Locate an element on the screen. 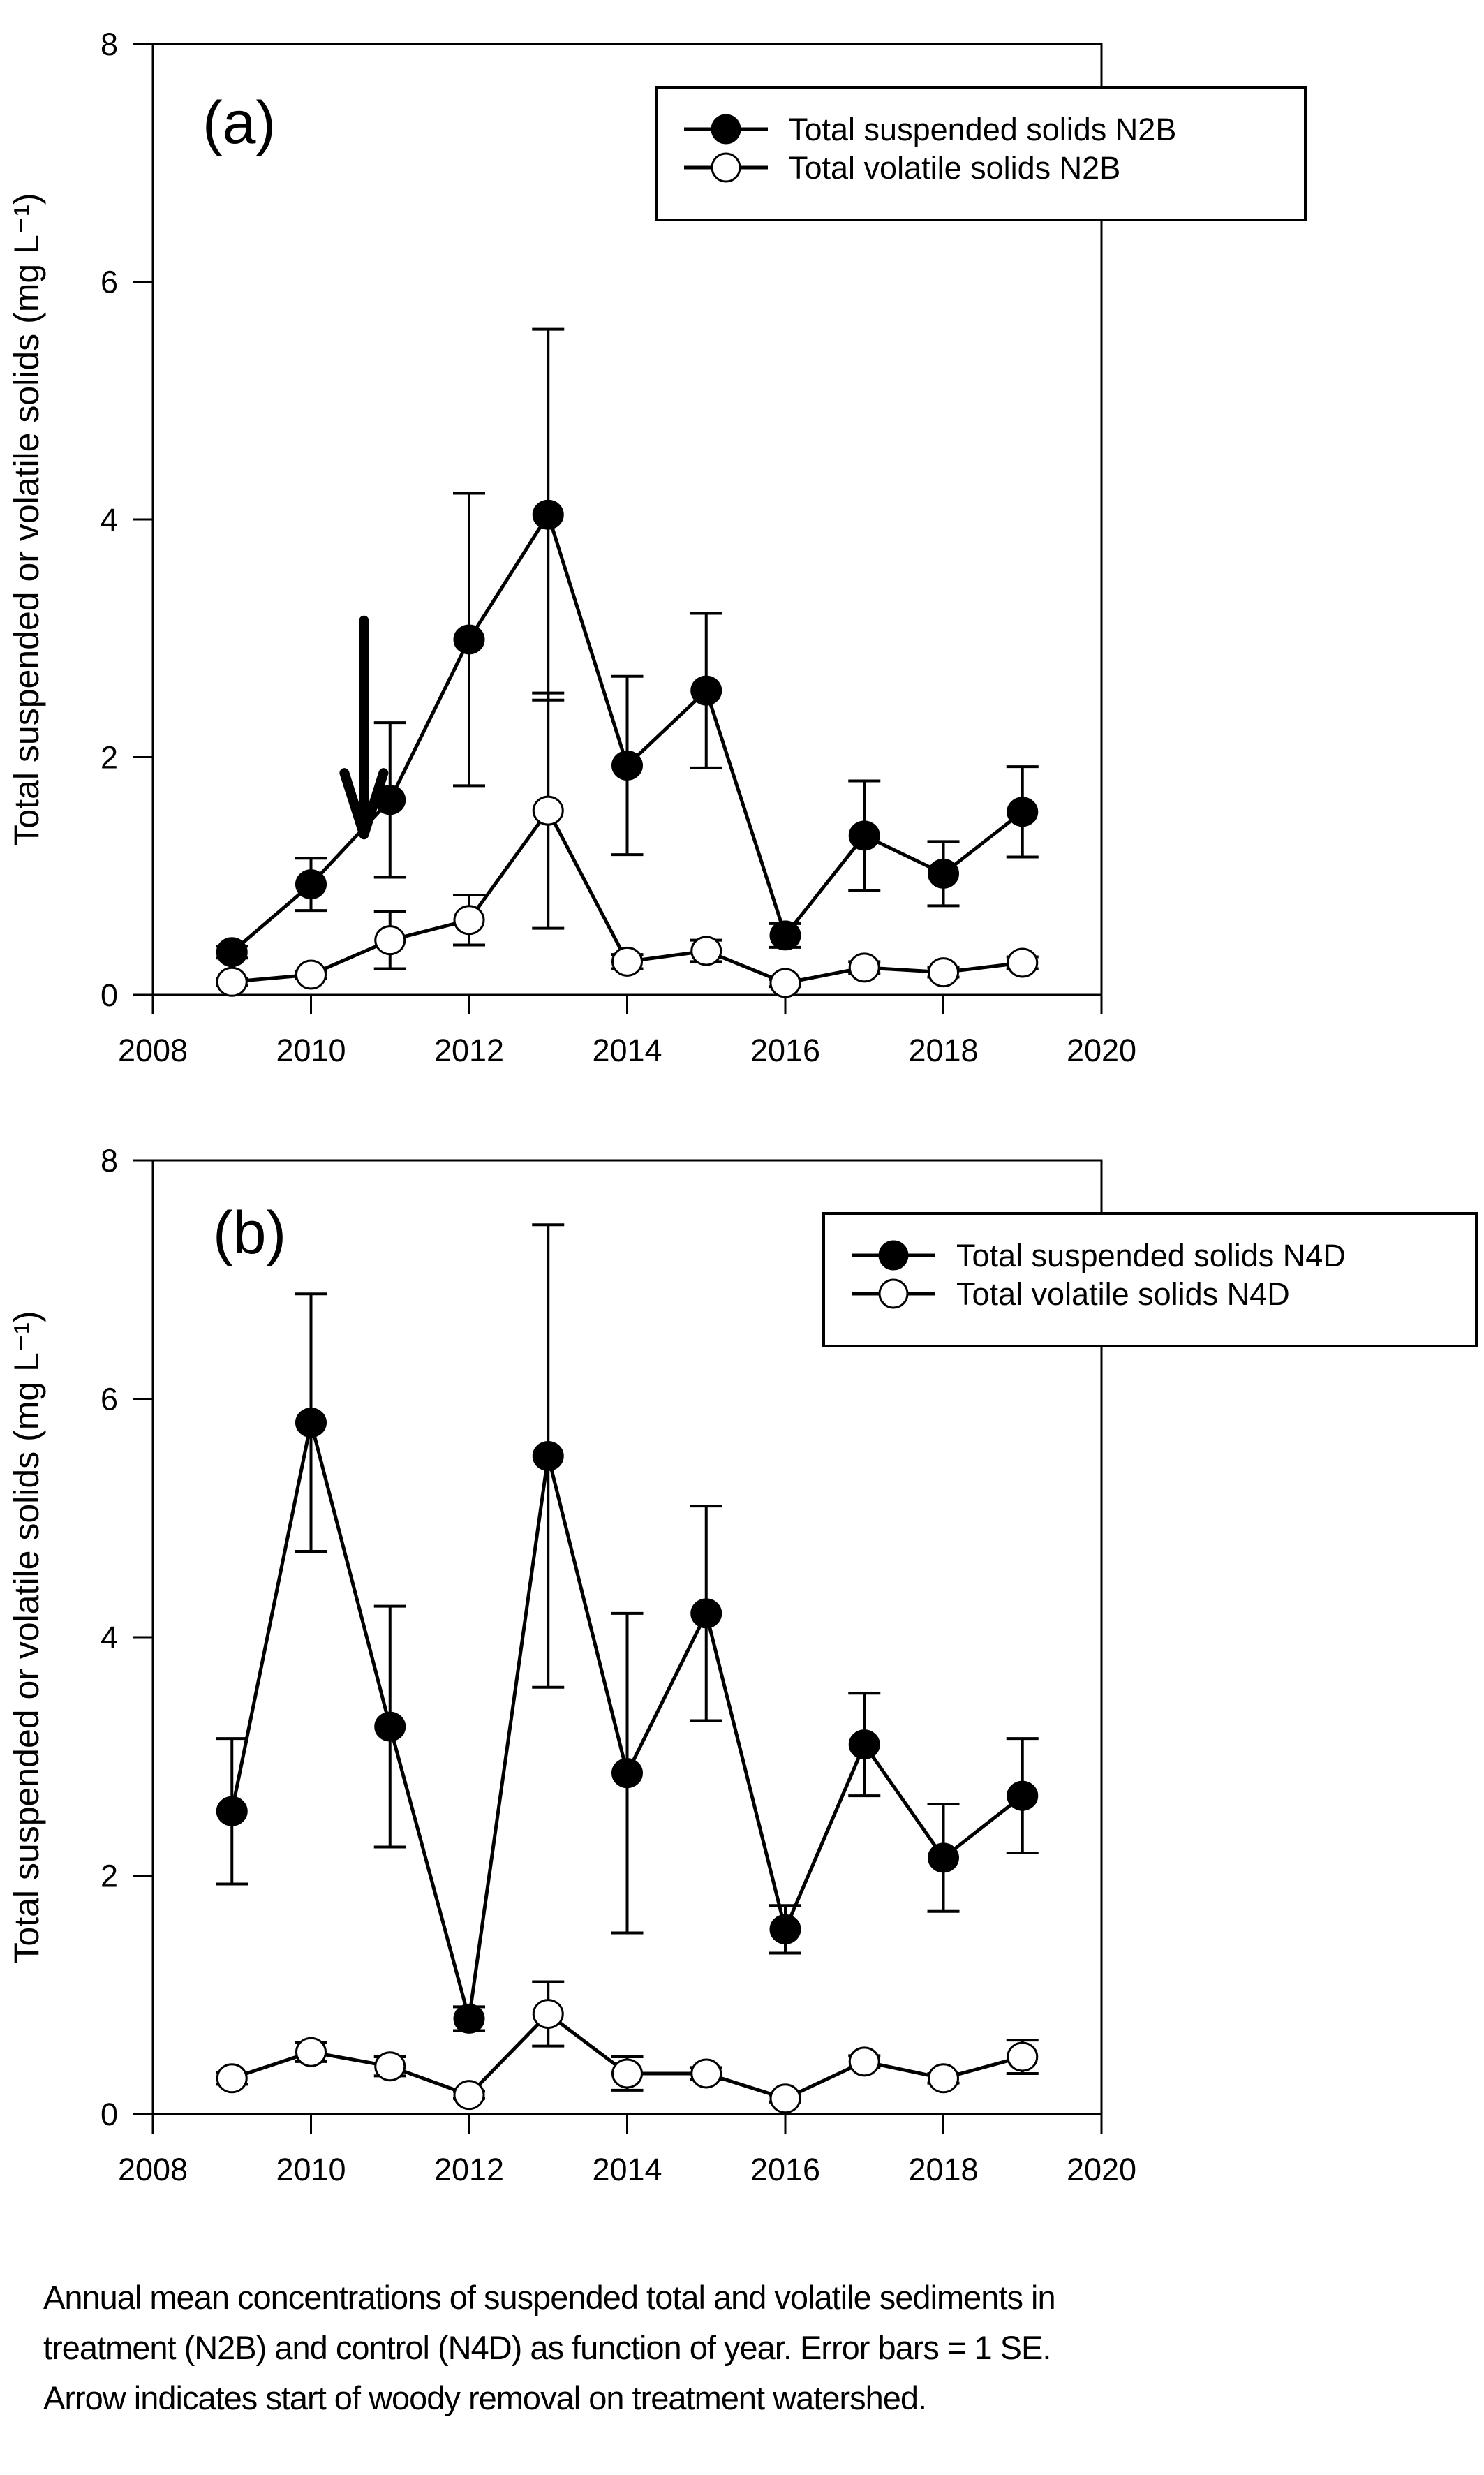  arrow-annotation is located at coordinates (364, 727).